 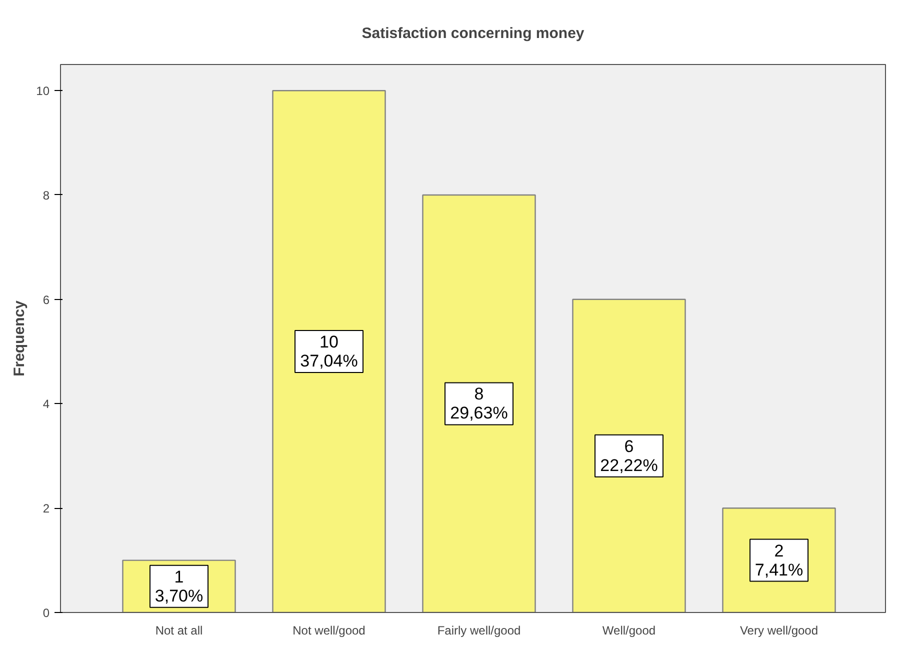 What do you see at coordinates (46, 195) in the screenshot?
I see `y-tick-label: 8` at bounding box center [46, 195].